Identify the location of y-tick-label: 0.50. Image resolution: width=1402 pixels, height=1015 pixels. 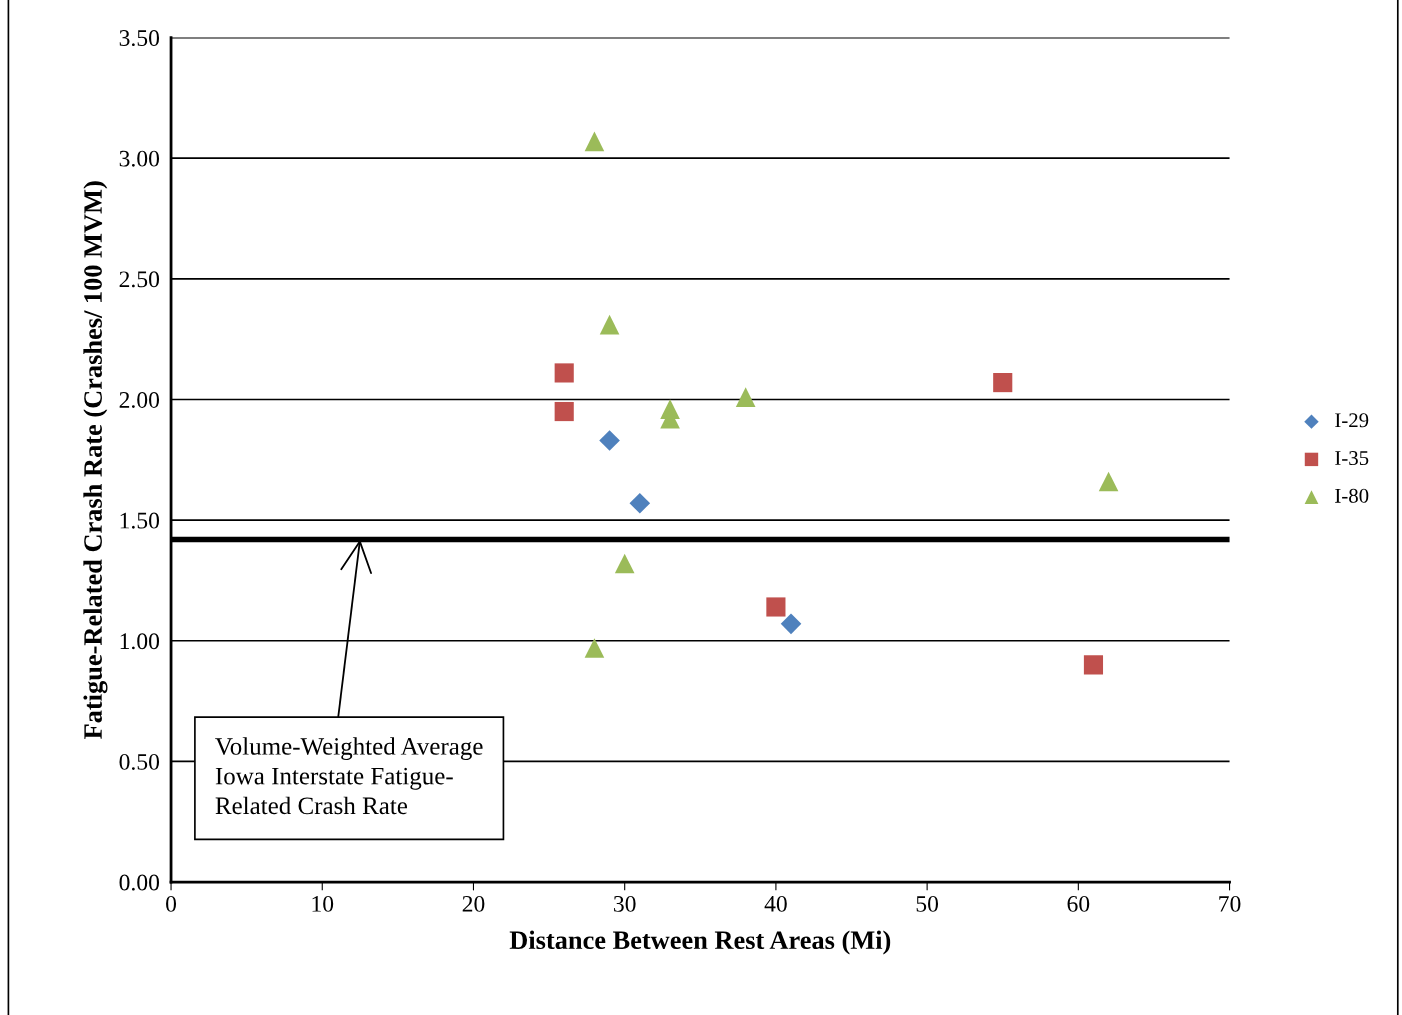
(139, 761).